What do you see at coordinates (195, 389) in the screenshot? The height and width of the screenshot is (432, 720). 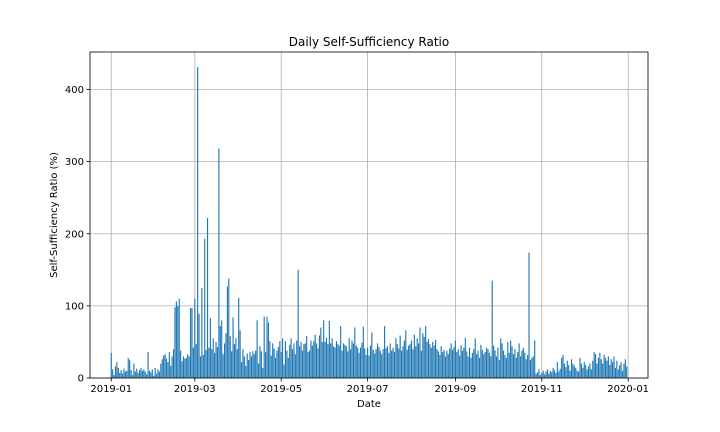 I see `x-tick-label: 2019-03` at bounding box center [195, 389].